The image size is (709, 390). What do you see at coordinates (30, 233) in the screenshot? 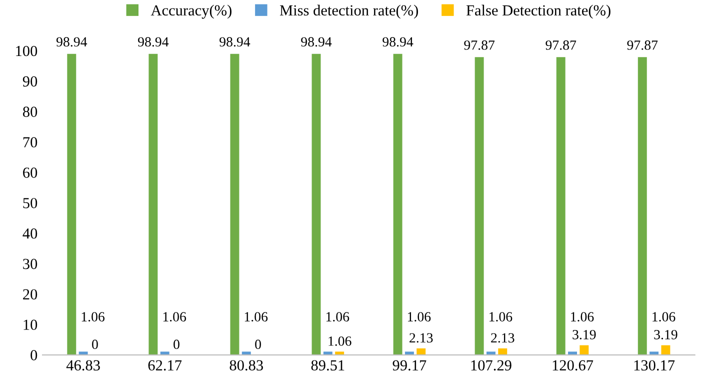
I see `y-tick-label: 40` at bounding box center [30, 233].